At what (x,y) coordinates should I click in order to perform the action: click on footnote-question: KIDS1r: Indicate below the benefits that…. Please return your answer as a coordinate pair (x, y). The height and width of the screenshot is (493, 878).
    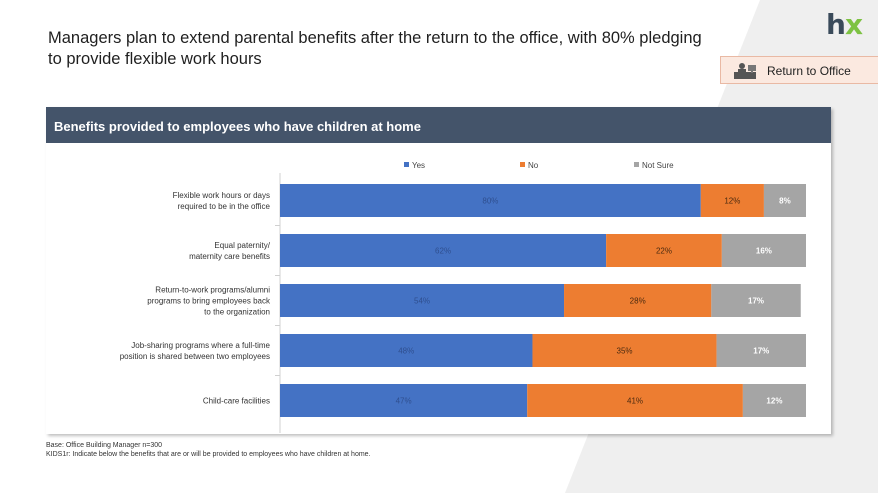
    Looking at the image, I should click on (208, 454).